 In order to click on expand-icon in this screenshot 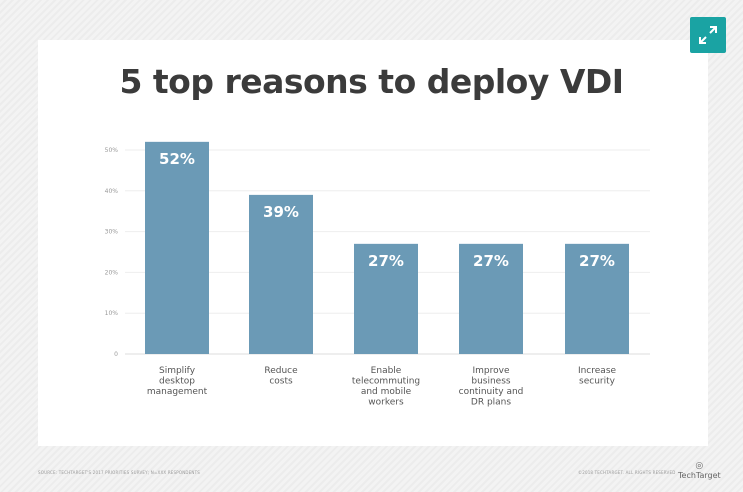, I will do `click(708, 35)`.